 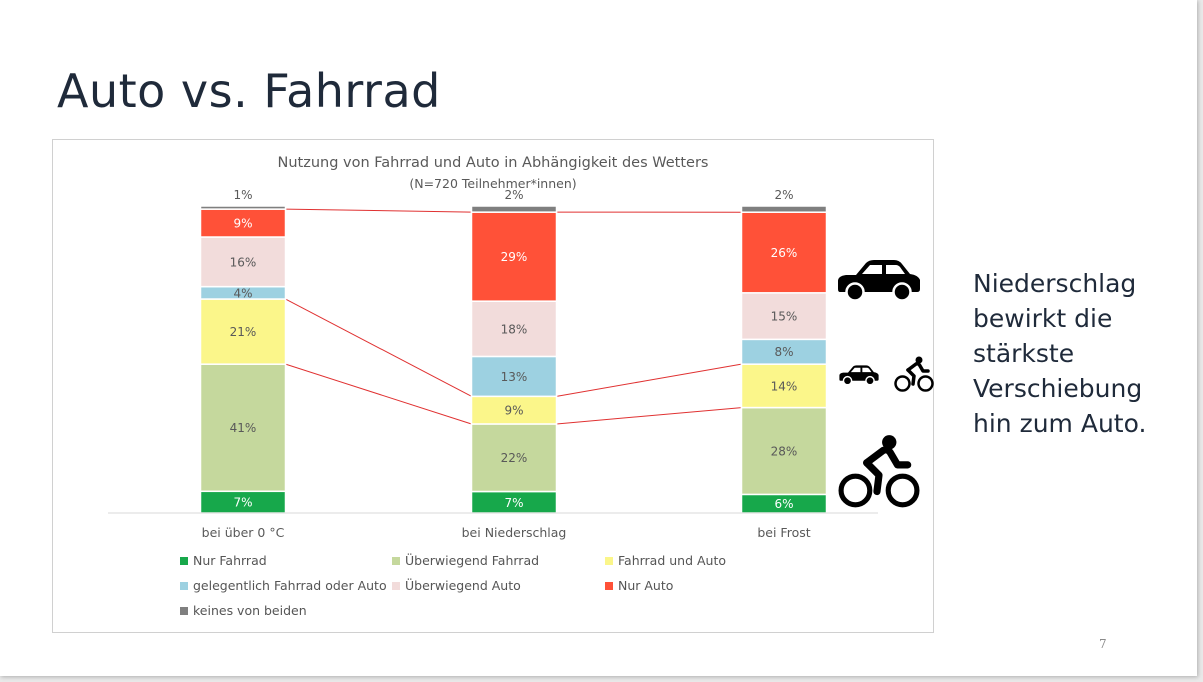 I want to click on x-tick-label: bei Frost, so click(x=783, y=532).